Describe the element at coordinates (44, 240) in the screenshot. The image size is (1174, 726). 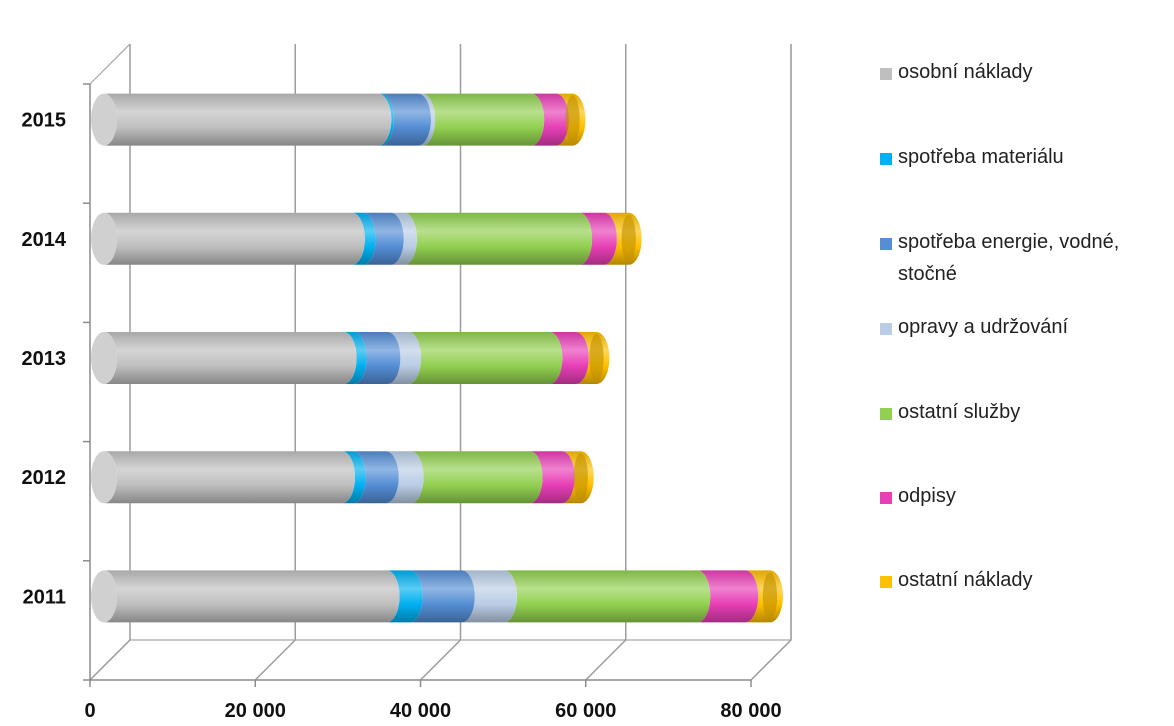
I see `y-tick-label: 2014` at that location.